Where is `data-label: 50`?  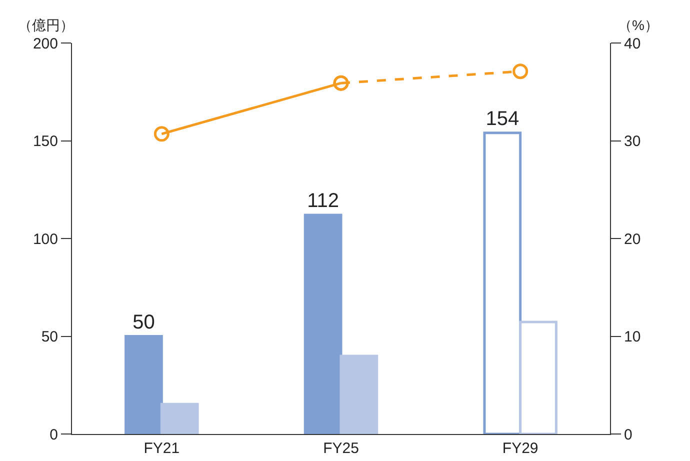
data-label: 50 is located at coordinates (143, 322).